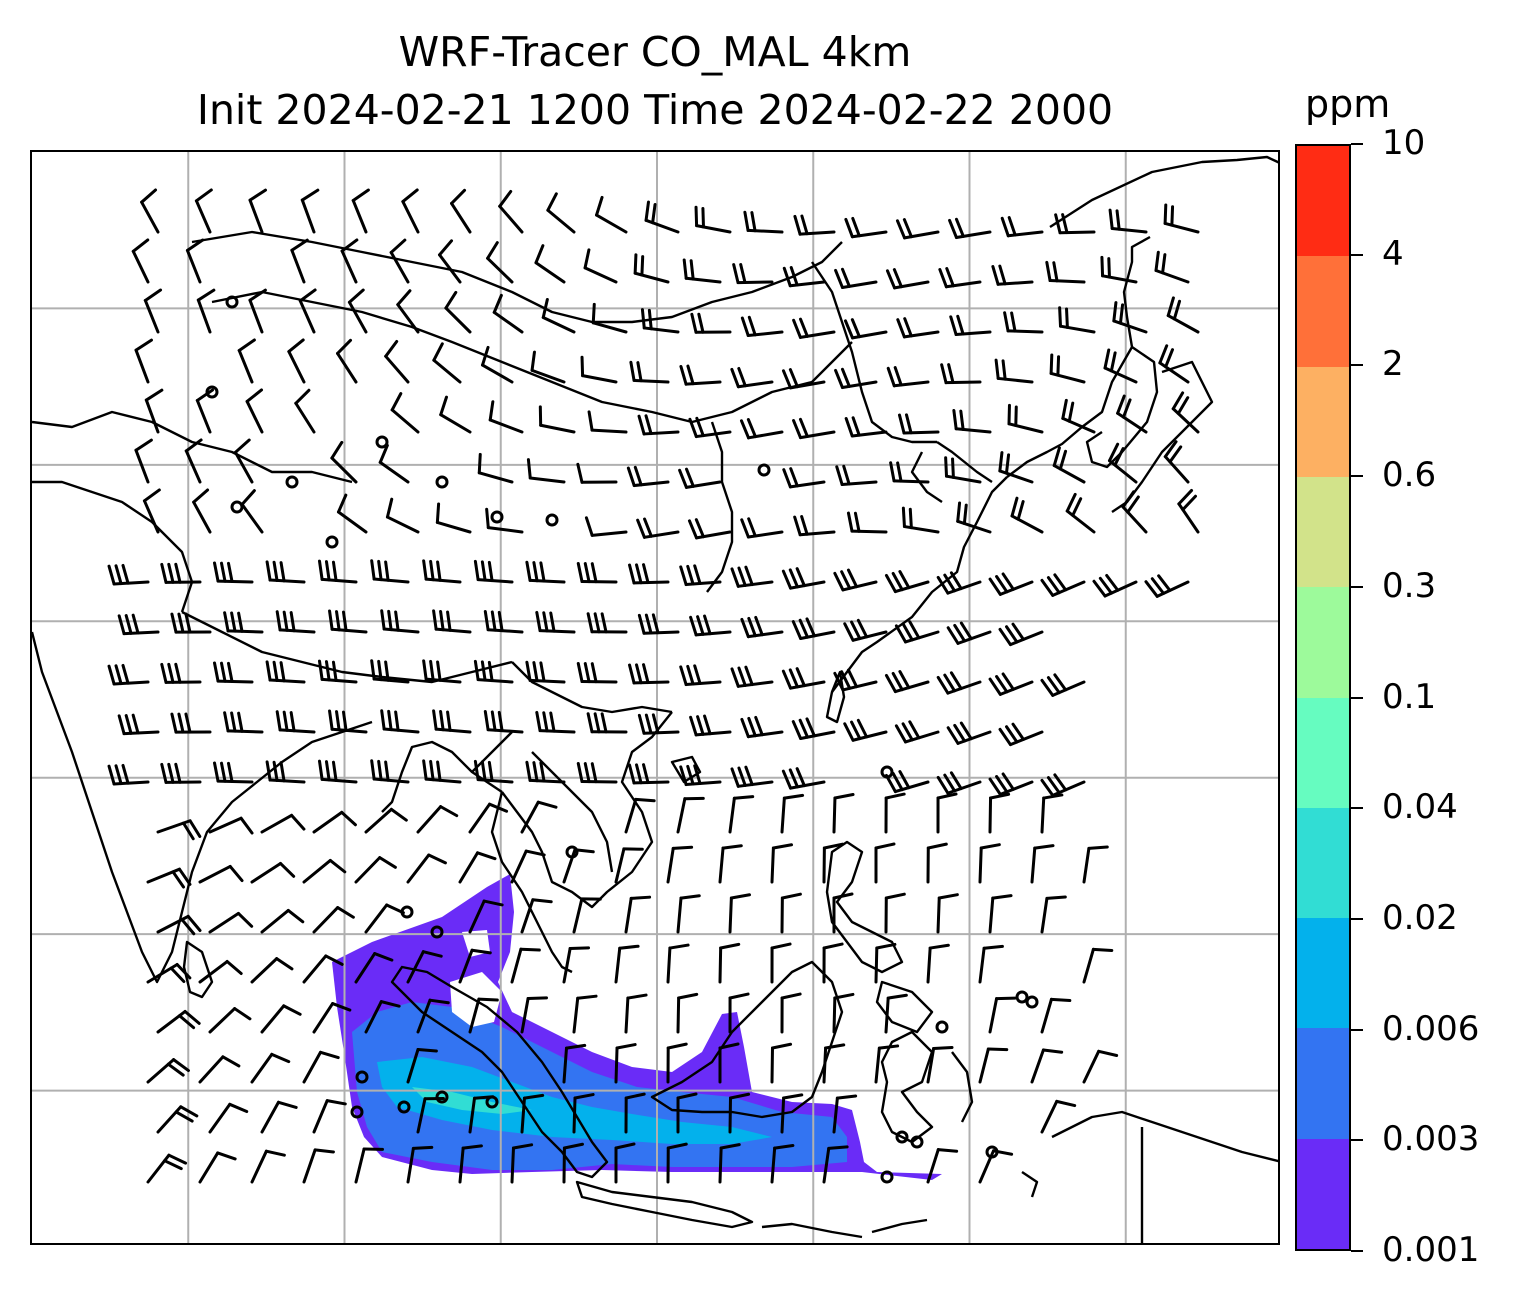 The image size is (1528, 1306). I want to click on border-indochina-internal, so click(542, 802).